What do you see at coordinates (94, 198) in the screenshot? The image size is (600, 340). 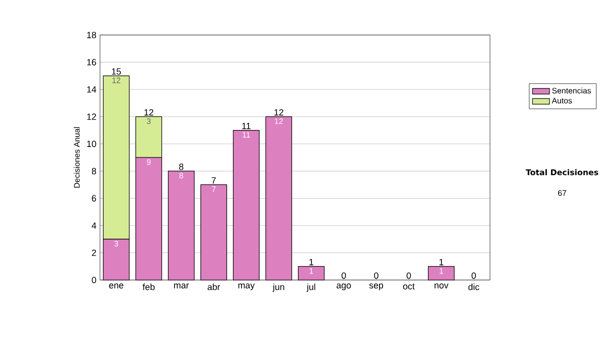 I see `y-tick-label: 6` at bounding box center [94, 198].